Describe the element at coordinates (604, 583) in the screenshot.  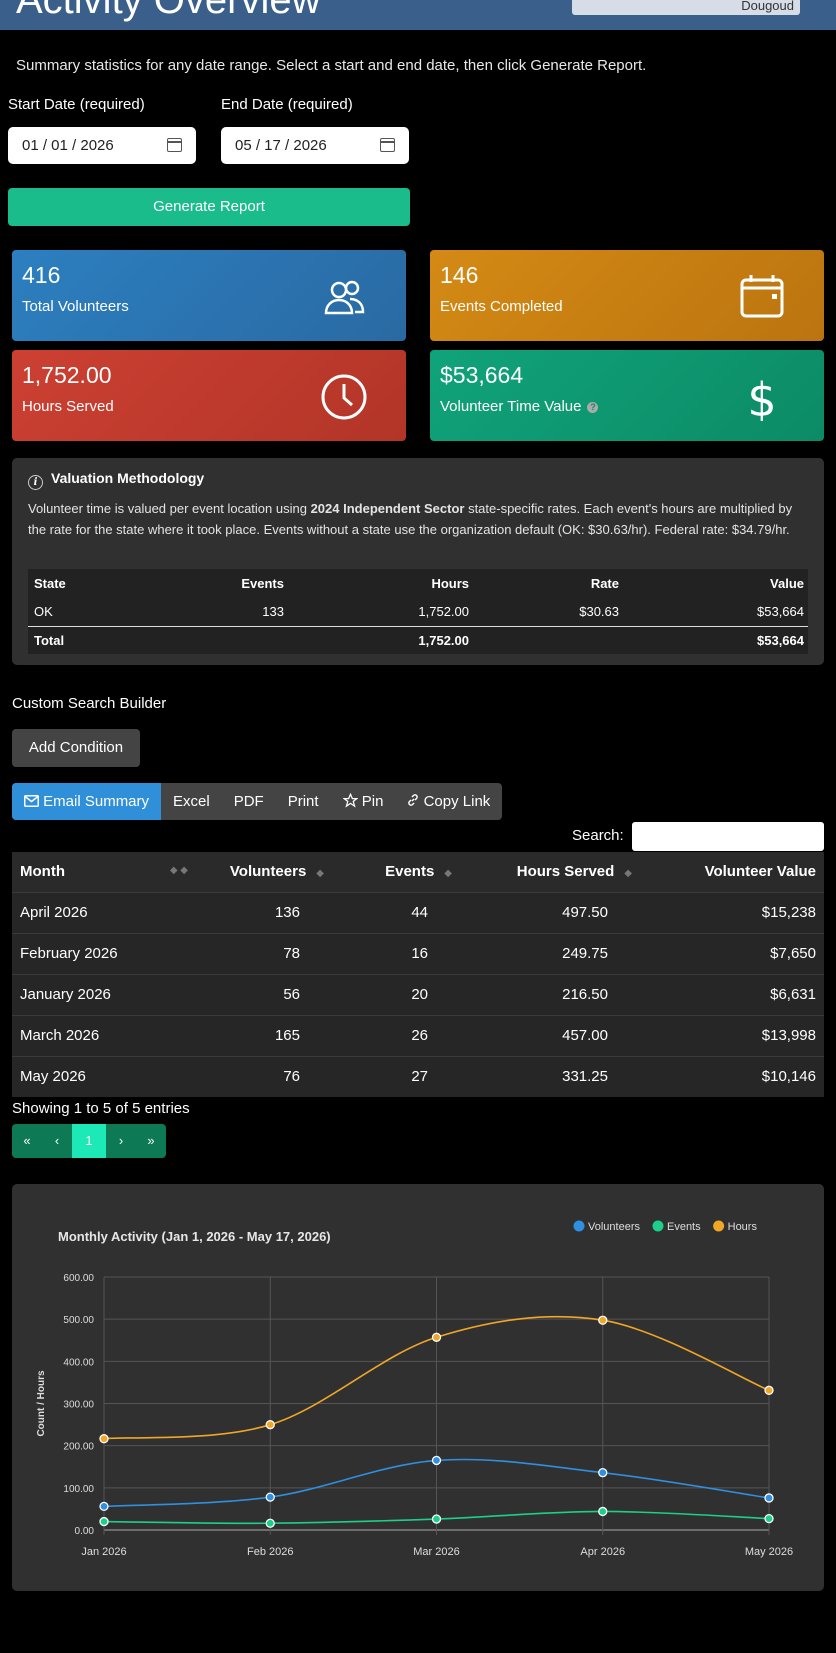
I see `column-header: Rate` at that location.